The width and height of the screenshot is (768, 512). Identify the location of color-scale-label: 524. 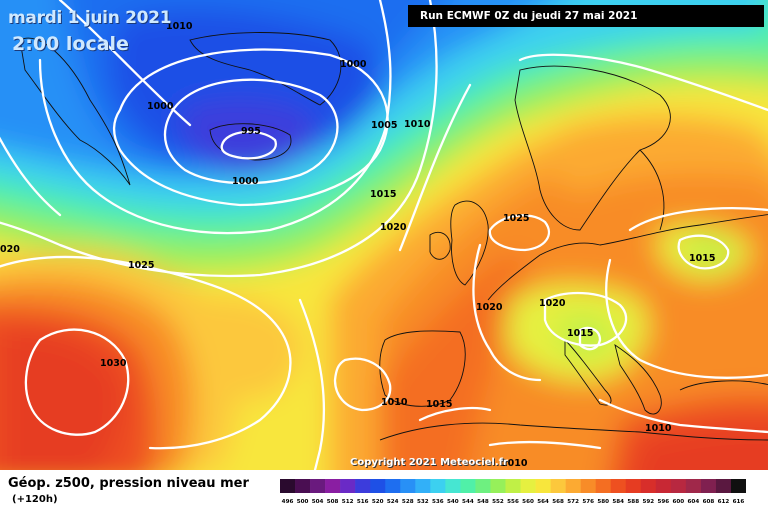
(393, 502).